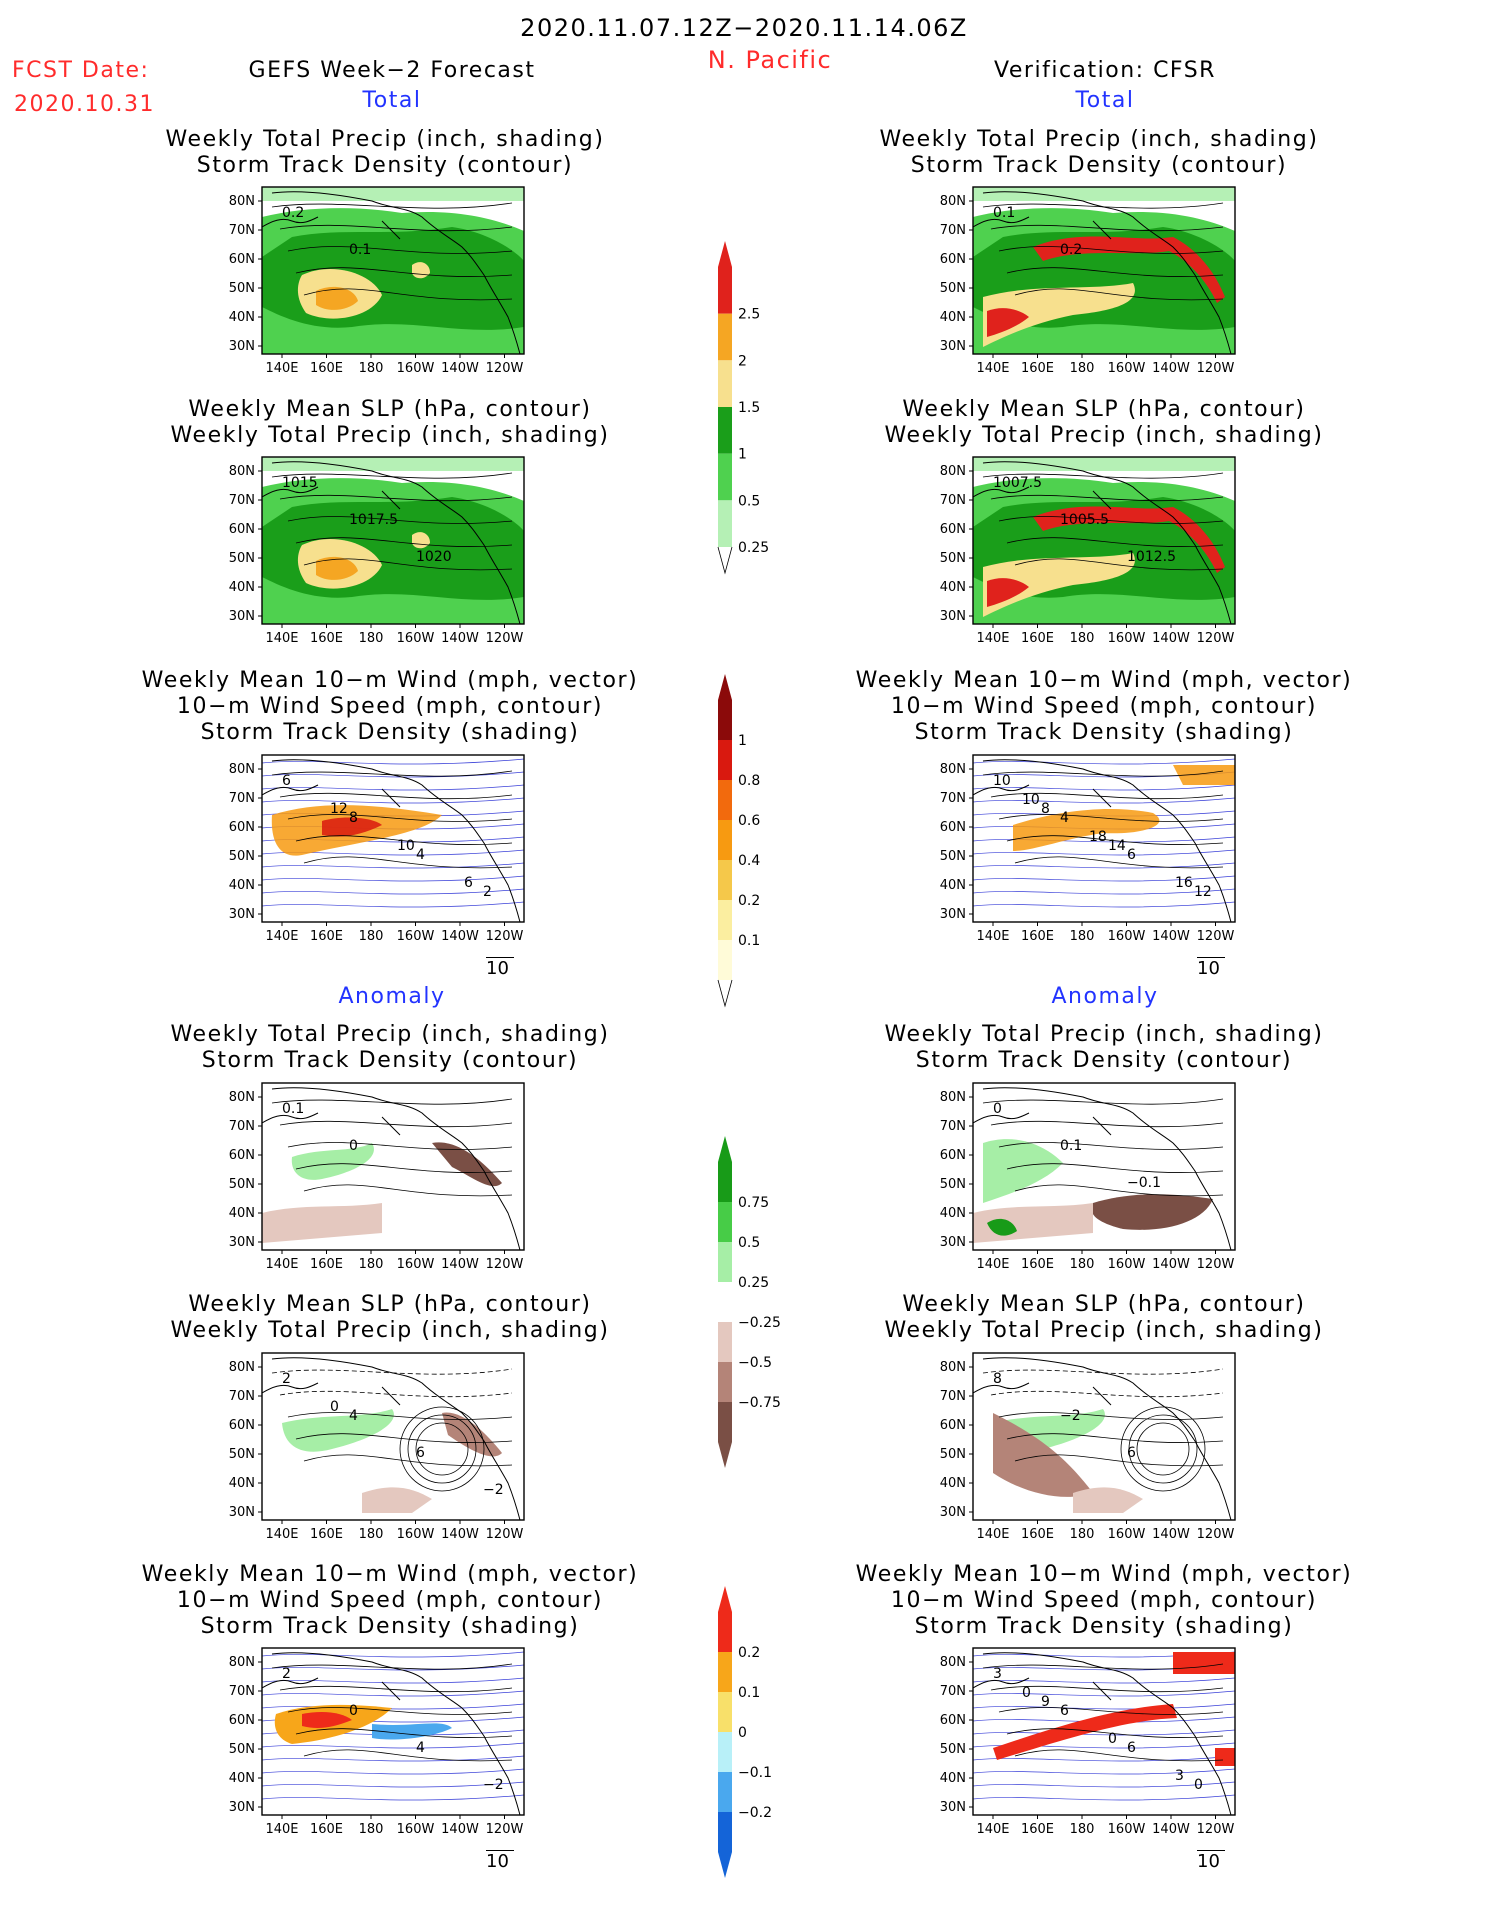 This screenshot has width=1487, height=1925. What do you see at coordinates (755, 1813) in the screenshot?
I see `colorbar-label: −0.2` at bounding box center [755, 1813].